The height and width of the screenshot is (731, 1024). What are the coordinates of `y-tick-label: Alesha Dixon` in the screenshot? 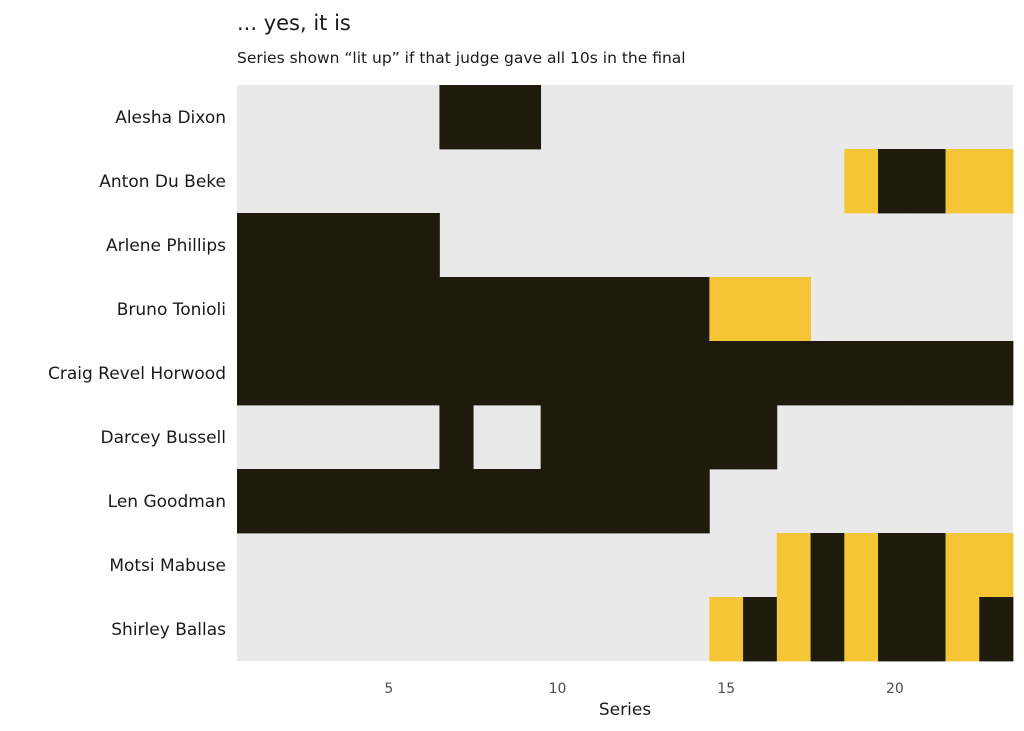 It's located at (170, 118).